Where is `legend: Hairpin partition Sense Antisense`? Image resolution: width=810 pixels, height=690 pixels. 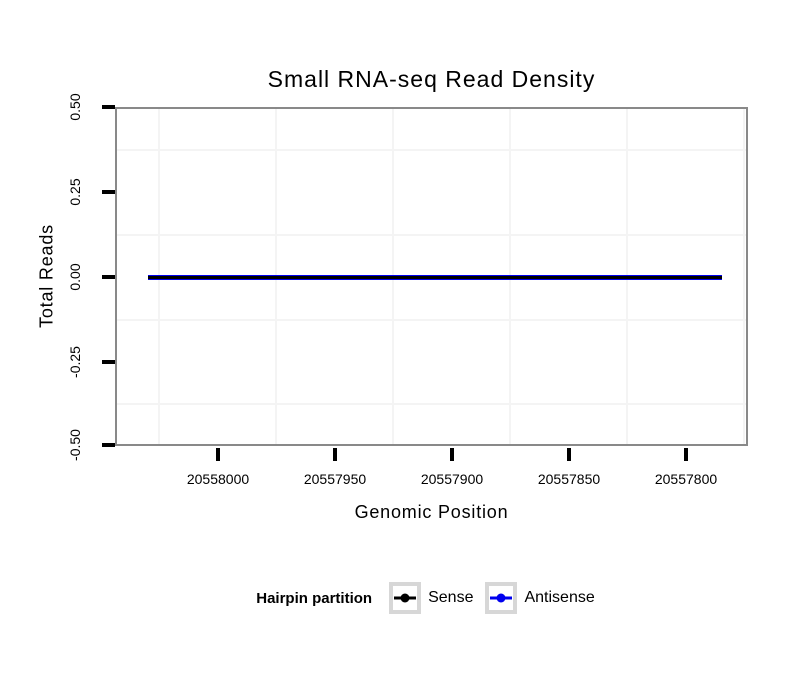 legend: Hairpin partition Sense Antisense is located at coordinates (431, 598).